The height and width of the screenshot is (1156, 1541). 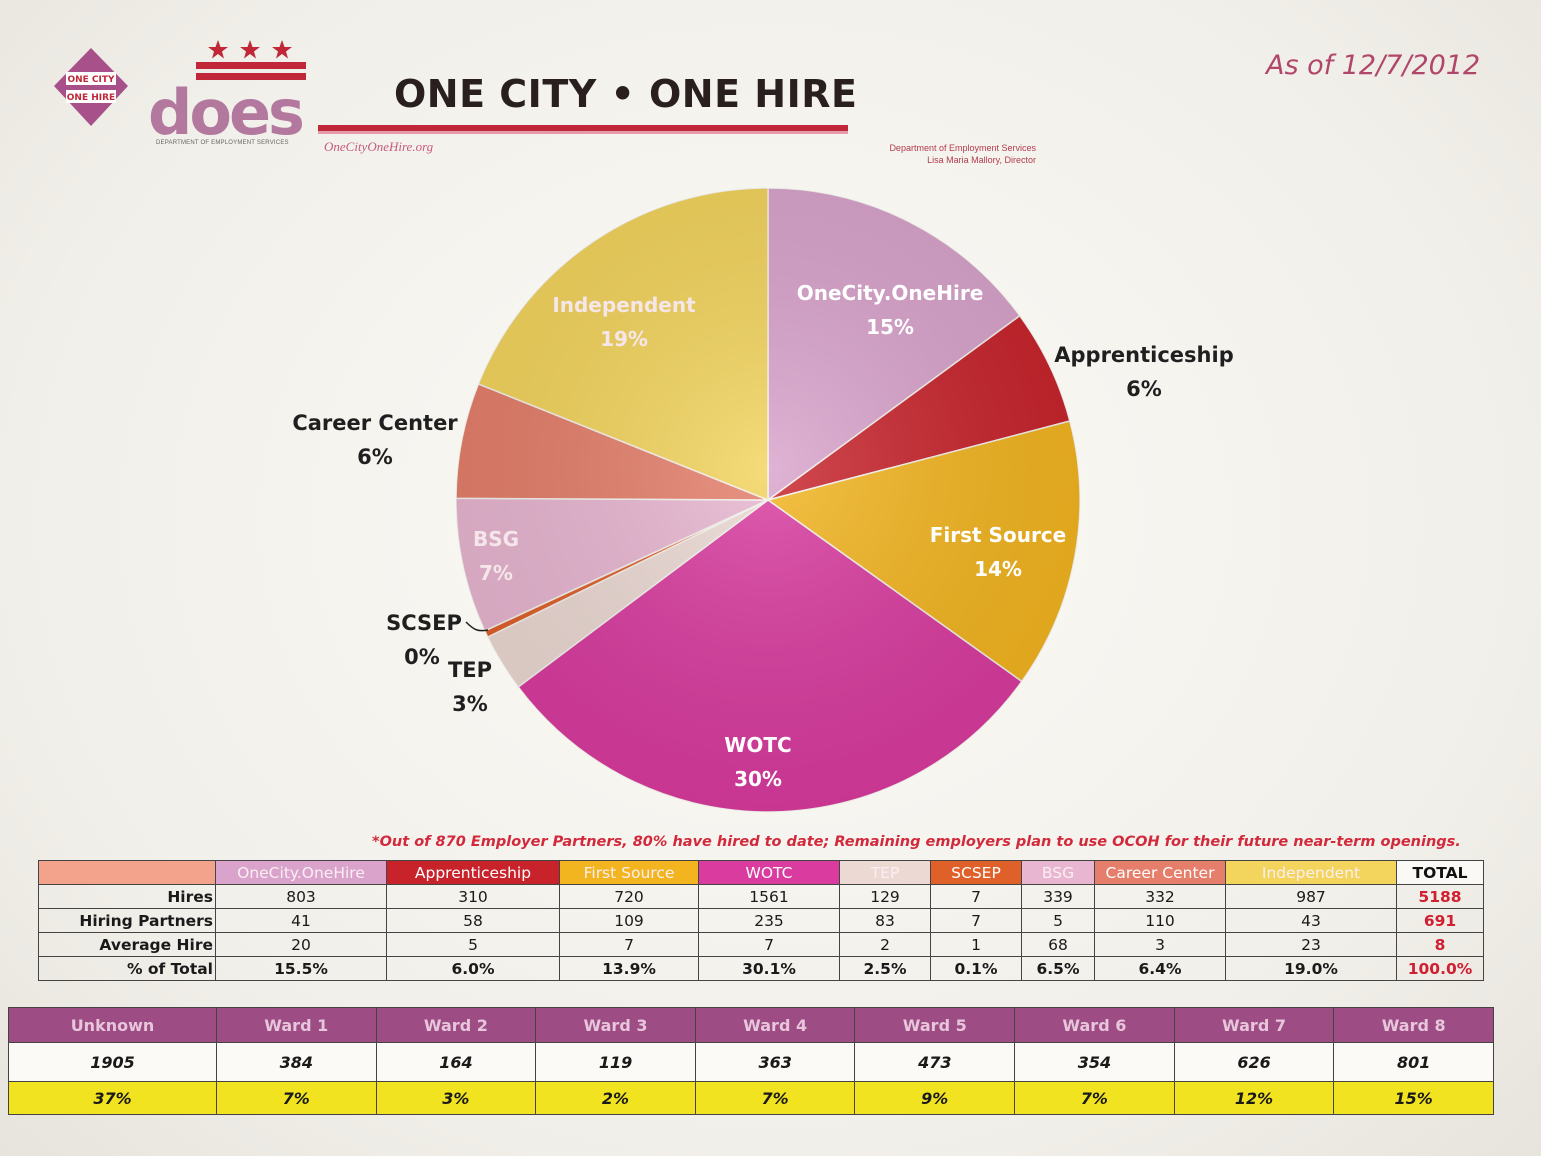 I want to click on table-cell: 13.9%, so click(x=629, y=968).